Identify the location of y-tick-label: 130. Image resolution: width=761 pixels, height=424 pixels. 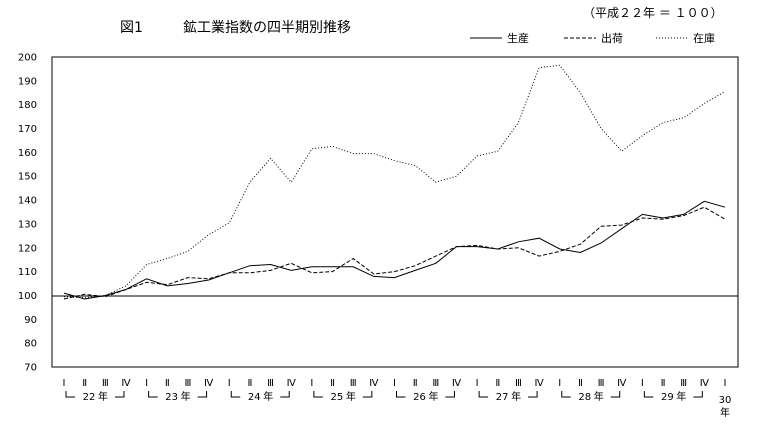
(27, 224).